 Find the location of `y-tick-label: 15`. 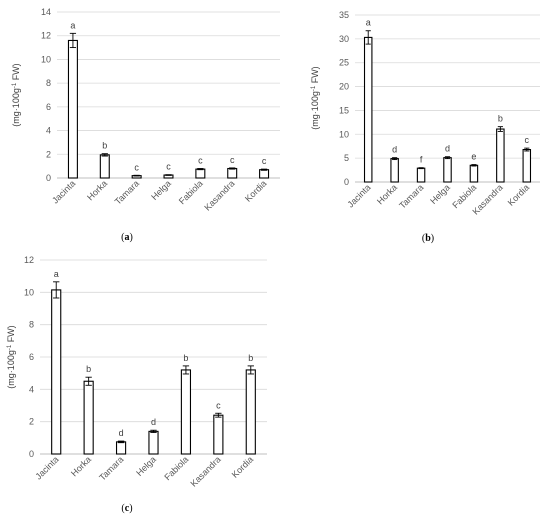

y-tick-label: 15 is located at coordinates (344, 110).